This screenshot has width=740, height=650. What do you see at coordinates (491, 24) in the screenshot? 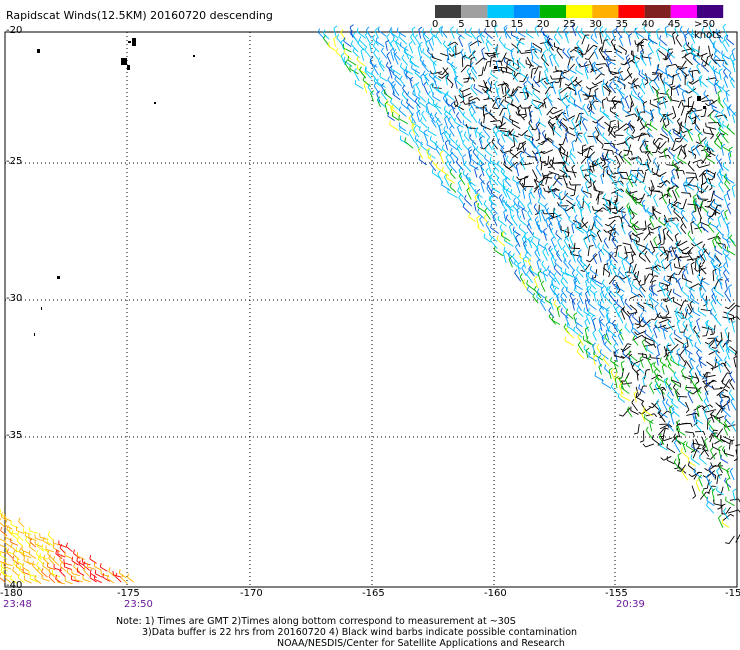
I see `legend-label: 10` at bounding box center [491, 24].